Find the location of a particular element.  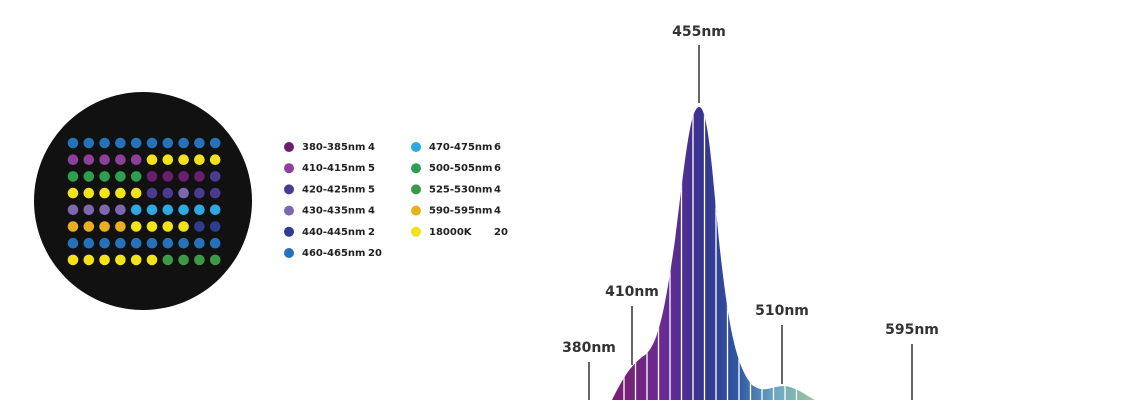

peak-label: 510nm is located at coordinates (782, 311).